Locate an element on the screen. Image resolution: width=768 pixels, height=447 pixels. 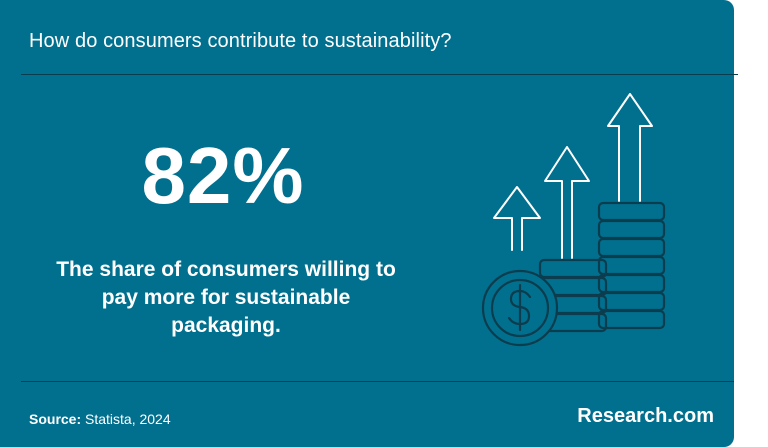
source-note: Source: Statista, 2024 is located at coordinates (100, 419).